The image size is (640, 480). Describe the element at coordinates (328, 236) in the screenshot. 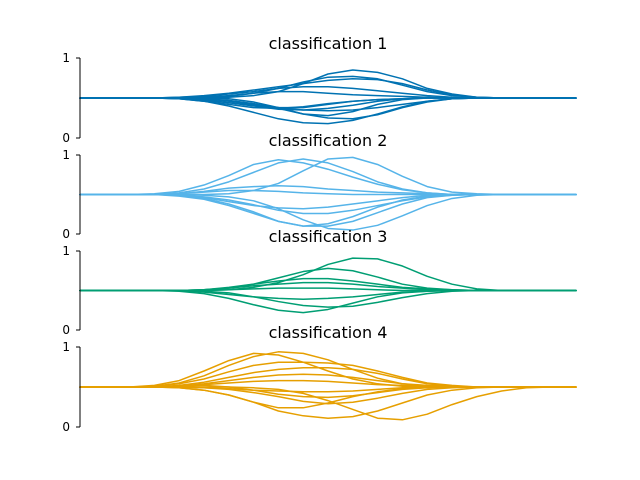

I see `chart-title: classification 3` at that location.